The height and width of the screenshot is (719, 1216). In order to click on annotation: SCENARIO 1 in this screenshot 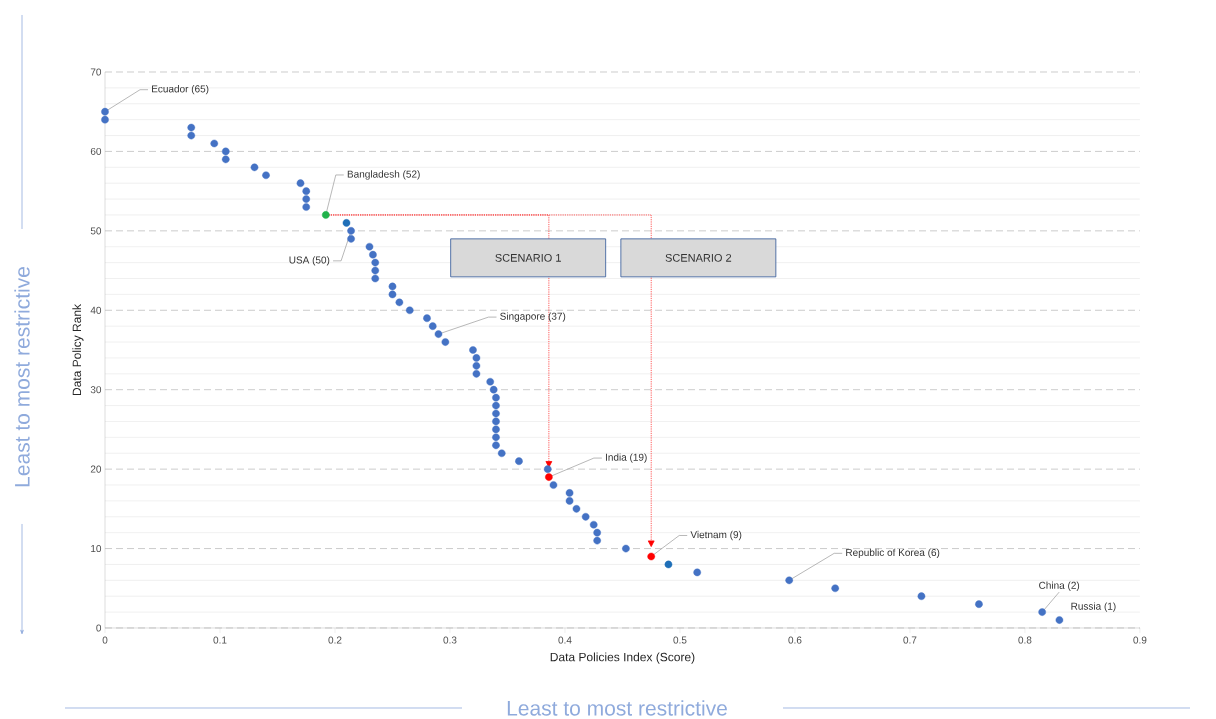, I will do `click(528, 257)`.